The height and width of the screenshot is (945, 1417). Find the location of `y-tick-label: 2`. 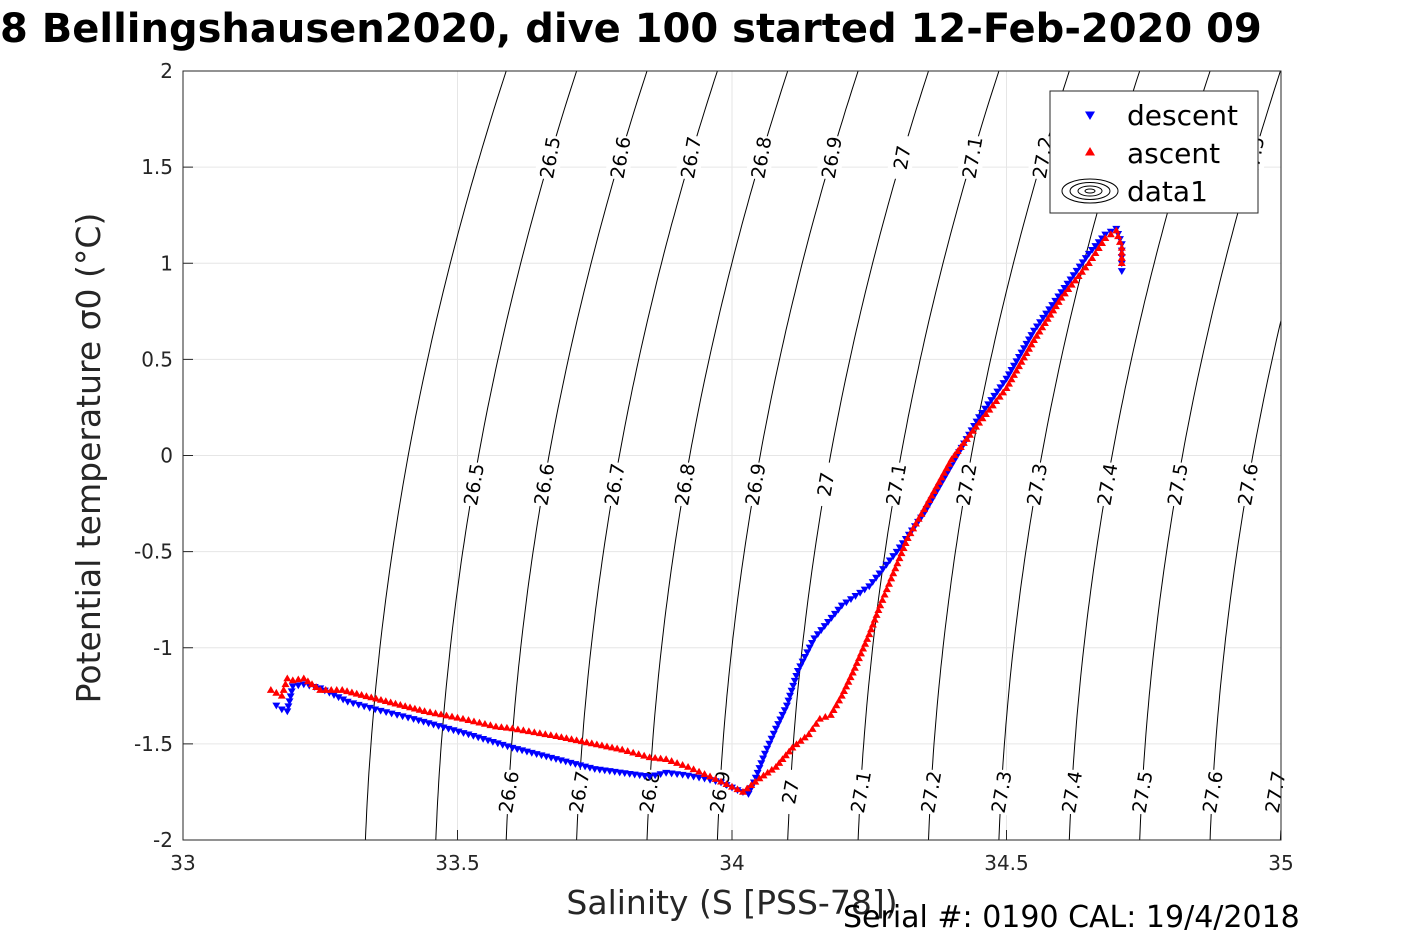

y-tick-label: 2 is located at coordinates (166, 71).